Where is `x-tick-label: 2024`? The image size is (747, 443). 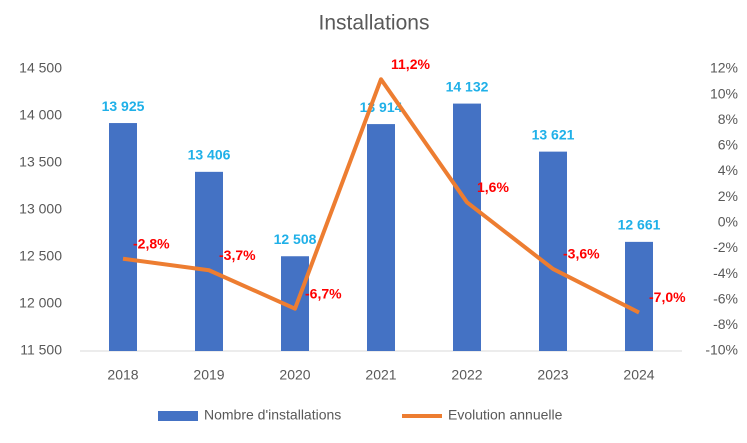 x-tick-label: 2024 is located at coordinates (638, 375).